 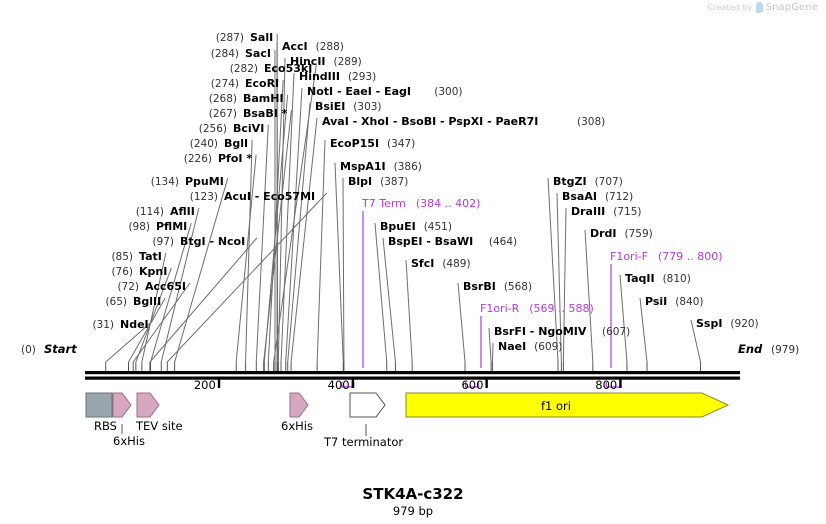 What do you see at coordinates (666, 256) in the screenshot?
I see `primer-label: F1ori-F (779 .. 800)` at bounding box center [666, 256].